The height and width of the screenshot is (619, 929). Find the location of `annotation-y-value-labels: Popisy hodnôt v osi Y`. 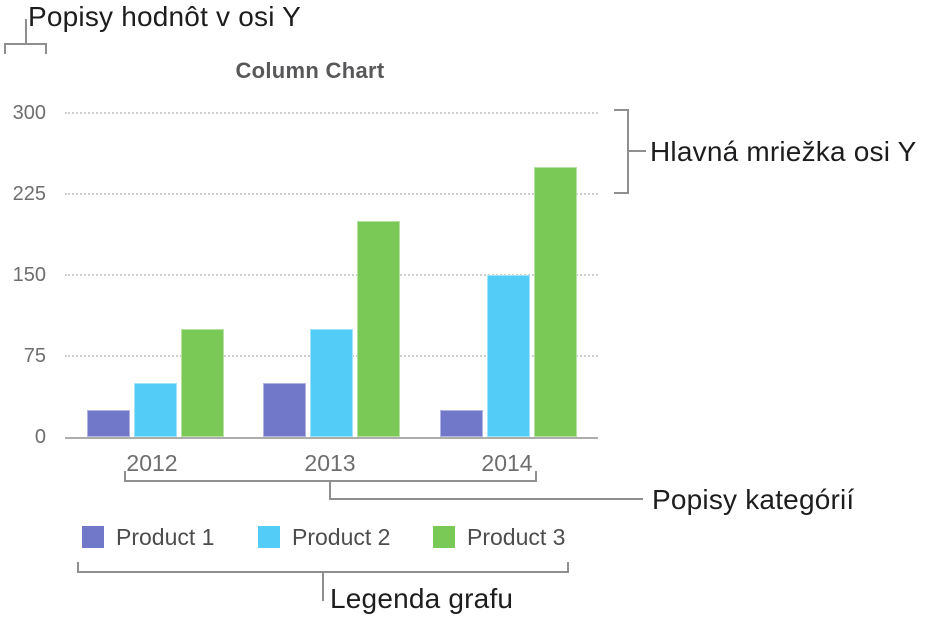

annotation-y-value-labels: Popisy hodnôt v osi Y is located at coordinates (164, 16).